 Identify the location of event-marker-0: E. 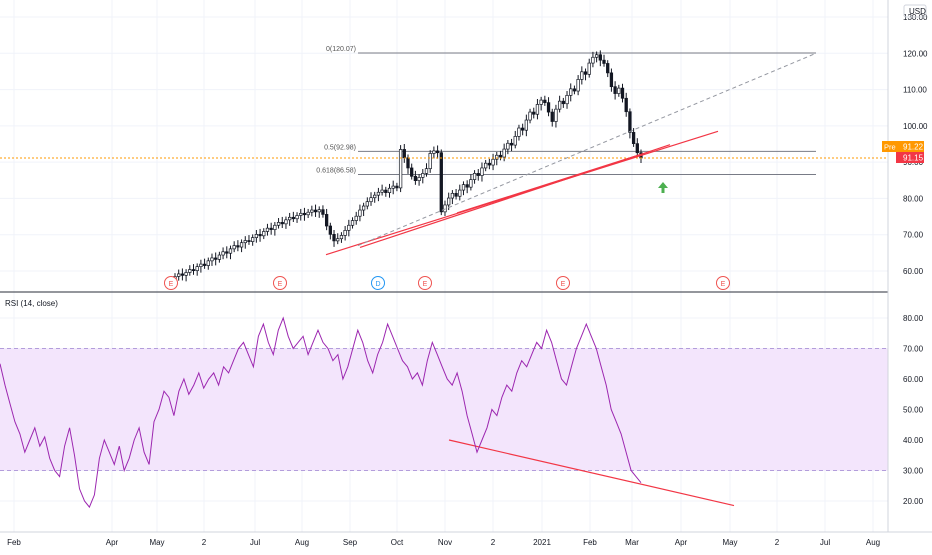
(171, 283).